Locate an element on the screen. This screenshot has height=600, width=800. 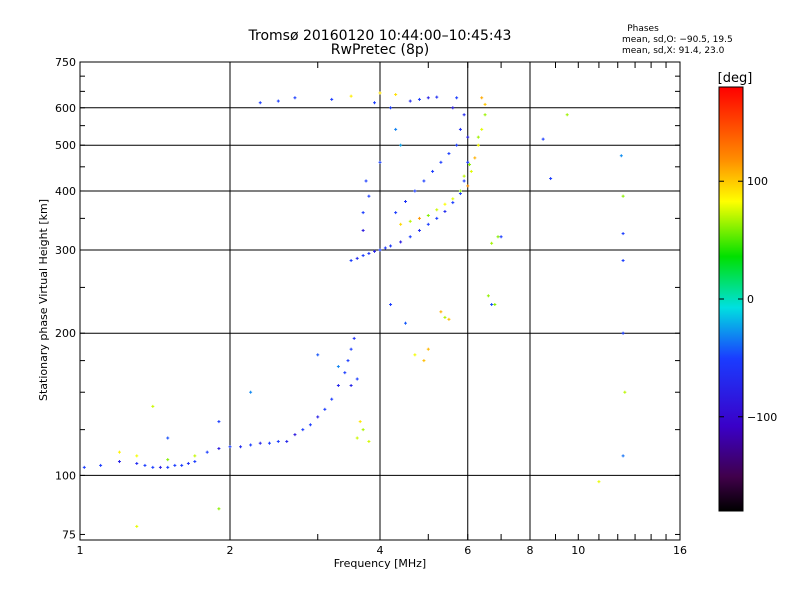
y-tick-label: 500 is located at coordinates (65, 145).